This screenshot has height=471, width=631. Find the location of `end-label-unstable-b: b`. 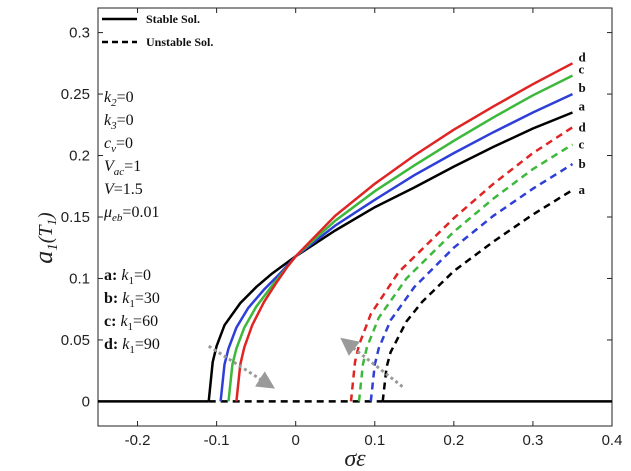

end-label-unstable-b: b is located at coordinates (581, 163).